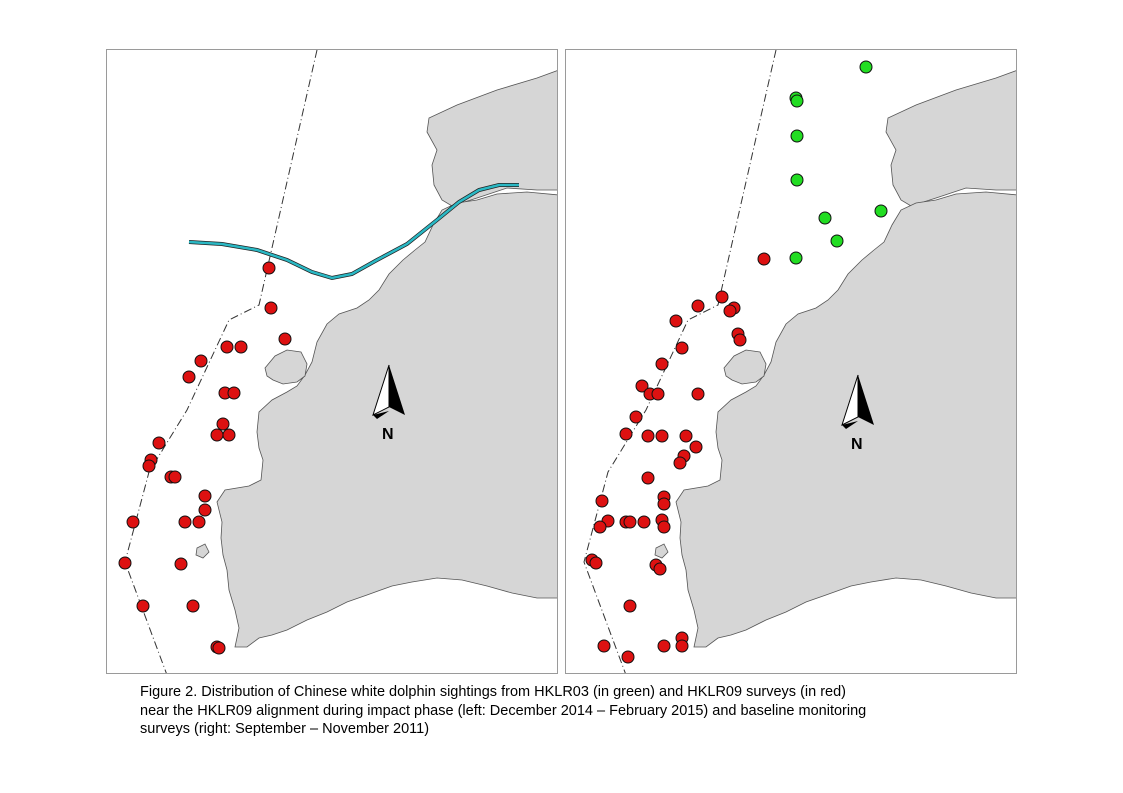 This screenshot has height=793, width=1123. I want to click on boundary-line, so click(680, 361).